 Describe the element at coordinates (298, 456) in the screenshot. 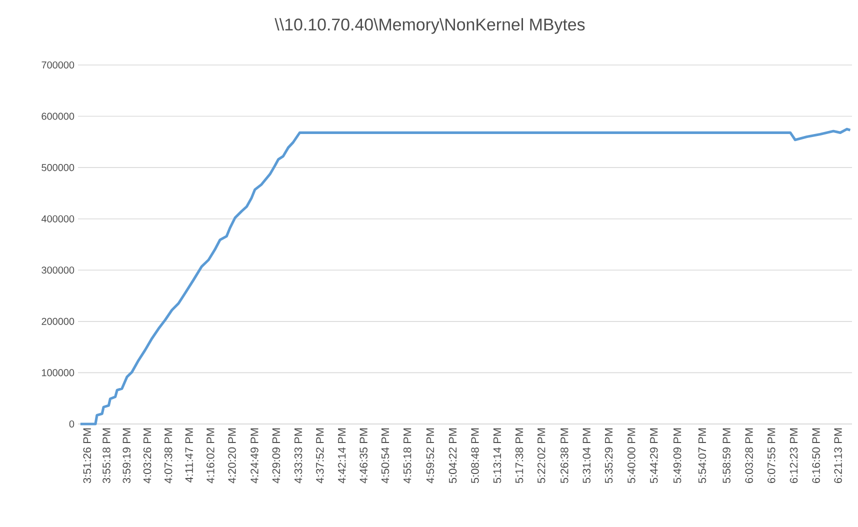

I see `x-tick-label: 4:33:33 PM` at that location.